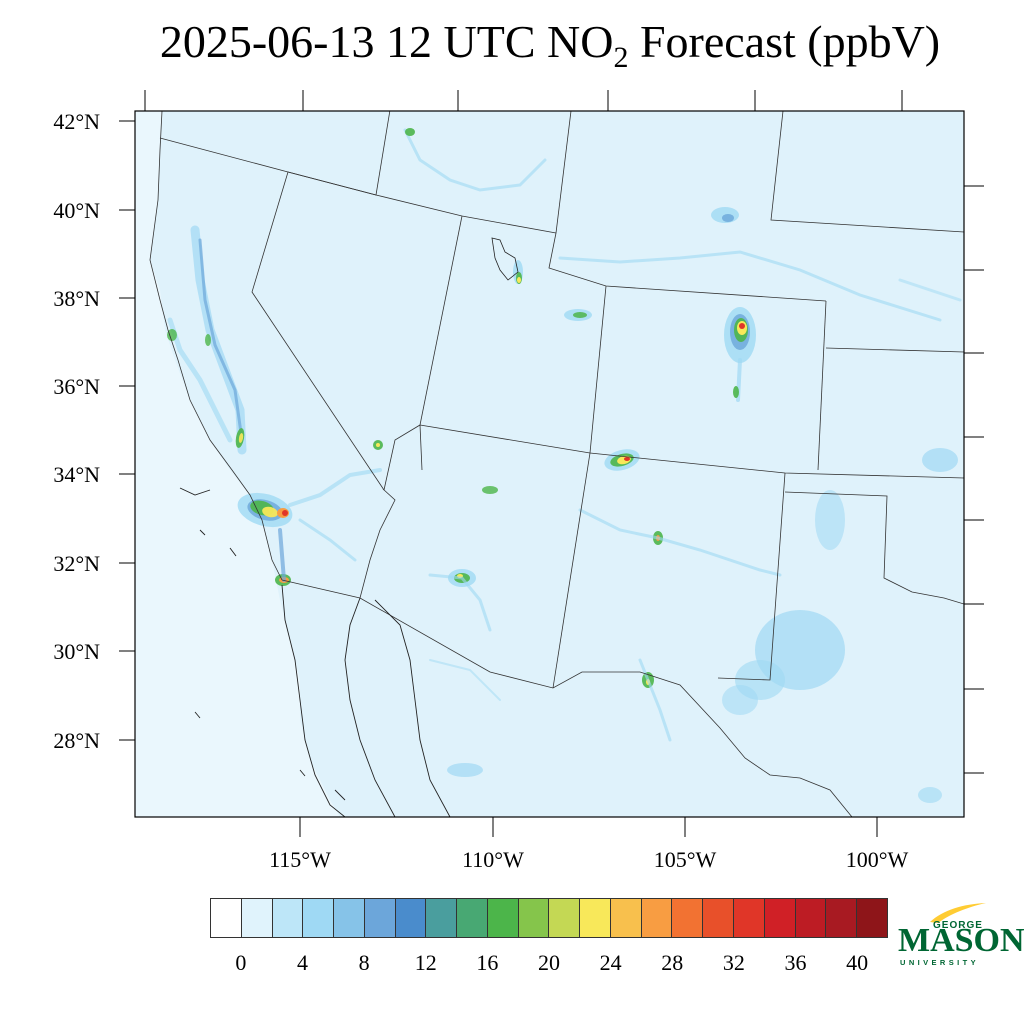  What do you see at coordinates (76, 563) in the screenshot?
I see `lat-label-32n: 32°N` at bounding box center [76, 563].